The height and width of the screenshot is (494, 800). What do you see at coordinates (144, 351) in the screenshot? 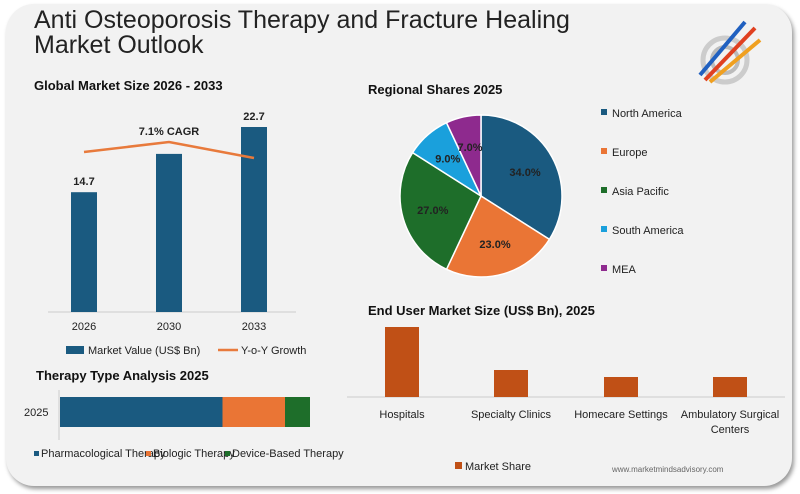
I see `legend-label: Market Value (US$ Bn)` at bounding box center [144, 351].